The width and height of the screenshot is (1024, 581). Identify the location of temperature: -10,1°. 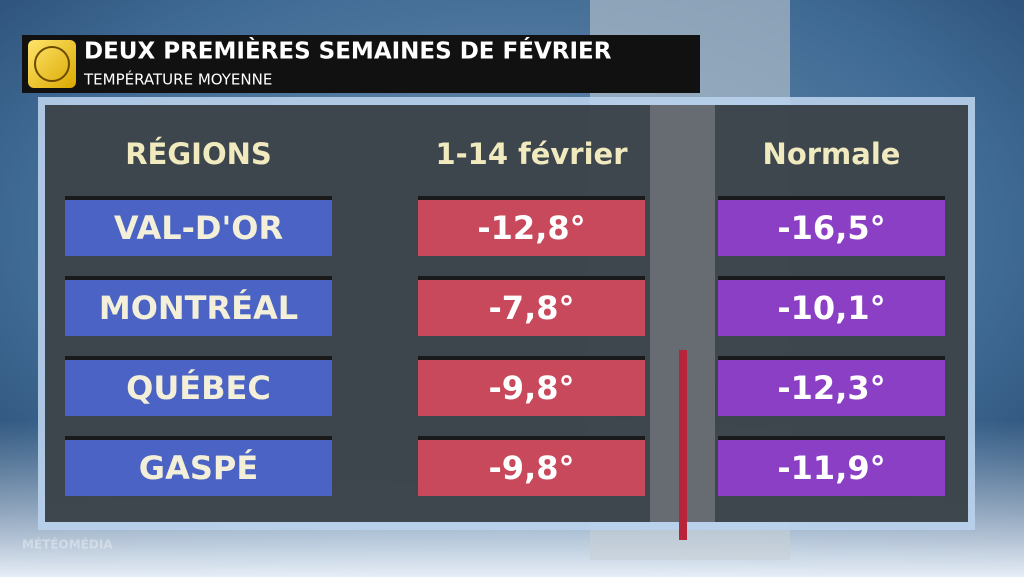
(831, 308).